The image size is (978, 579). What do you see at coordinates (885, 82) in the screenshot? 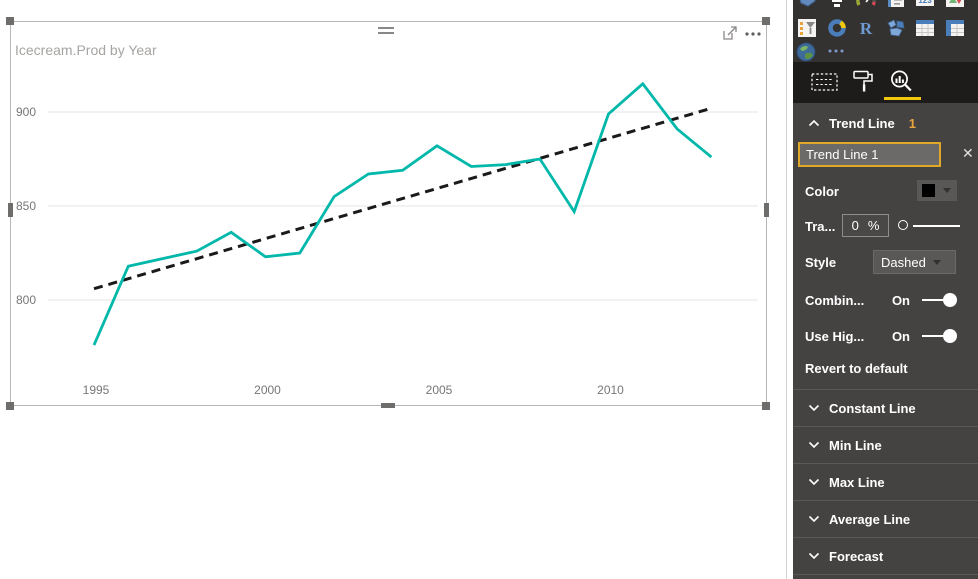
I see `pane-tabs` at bounding box center [885, 82].